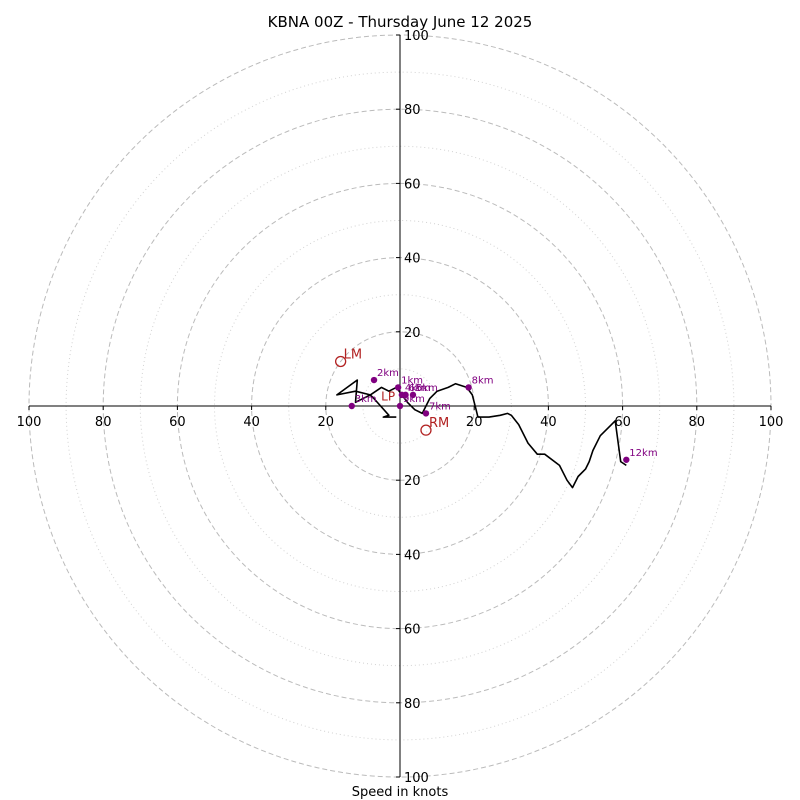 The width and height of the screenshot is (800, 800). I want to click on height-marker-label: 9km, so click(414, 399).